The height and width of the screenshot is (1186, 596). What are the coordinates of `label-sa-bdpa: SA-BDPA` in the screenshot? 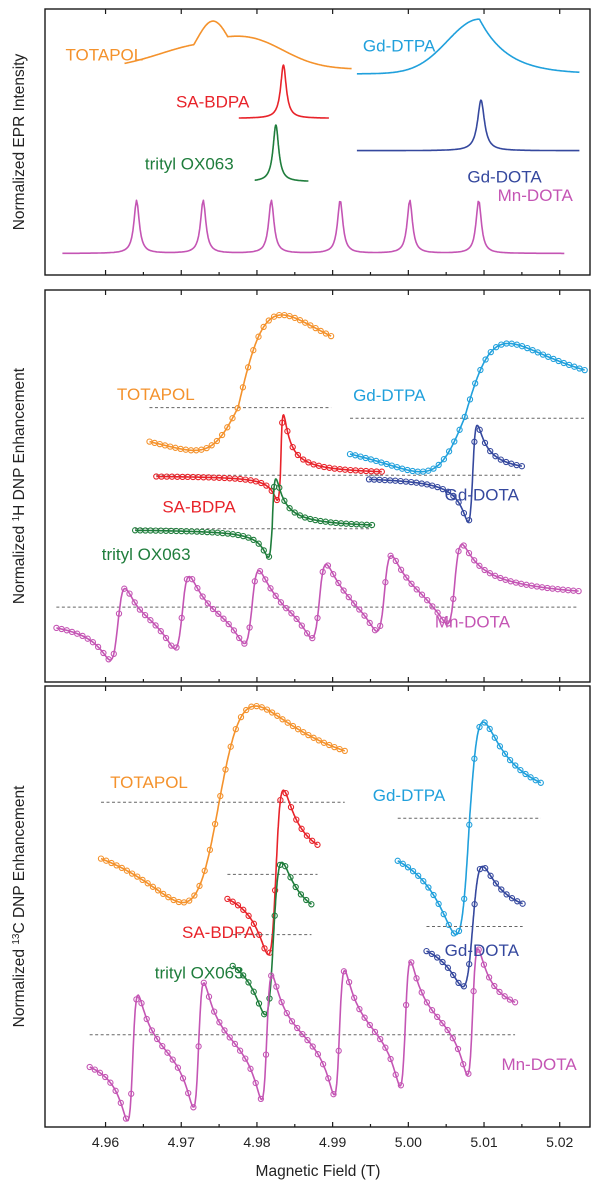 It's located at (199, 507).